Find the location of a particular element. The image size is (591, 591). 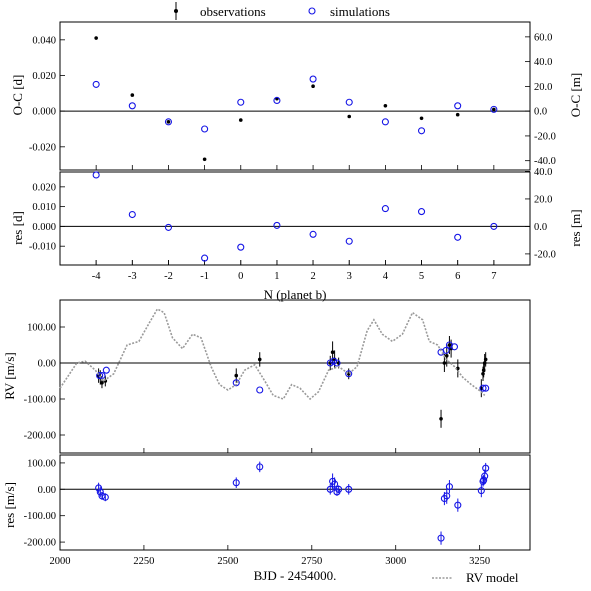

res-xtick-label: -2 is located at coordinates (168, 276).